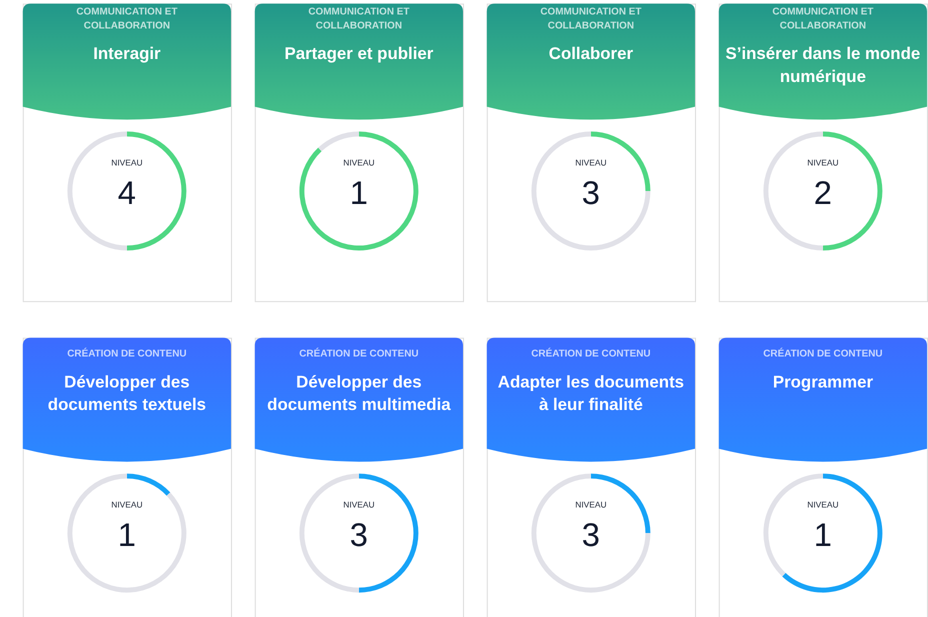  What do you see at coordinates (823, 65) in the screenshot?
I see `chart-title: S’insérer dans le monde numérique` at bounding box center [823, 65].